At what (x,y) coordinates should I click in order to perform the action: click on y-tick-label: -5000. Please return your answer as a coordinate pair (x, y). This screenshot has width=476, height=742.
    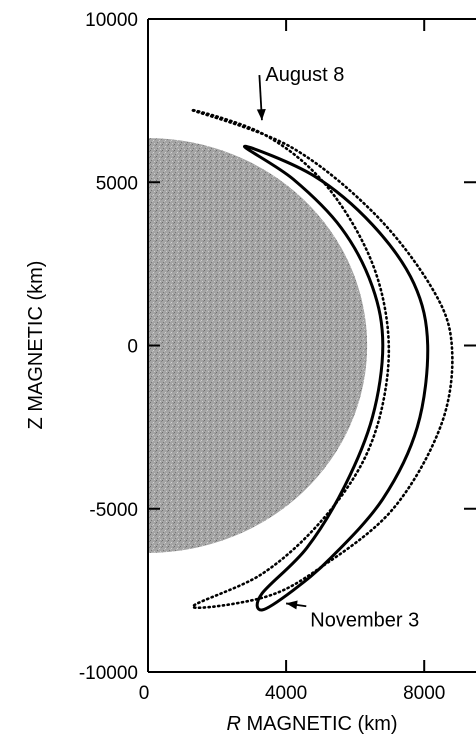
    Looking at the image, I should click on (113, 510).